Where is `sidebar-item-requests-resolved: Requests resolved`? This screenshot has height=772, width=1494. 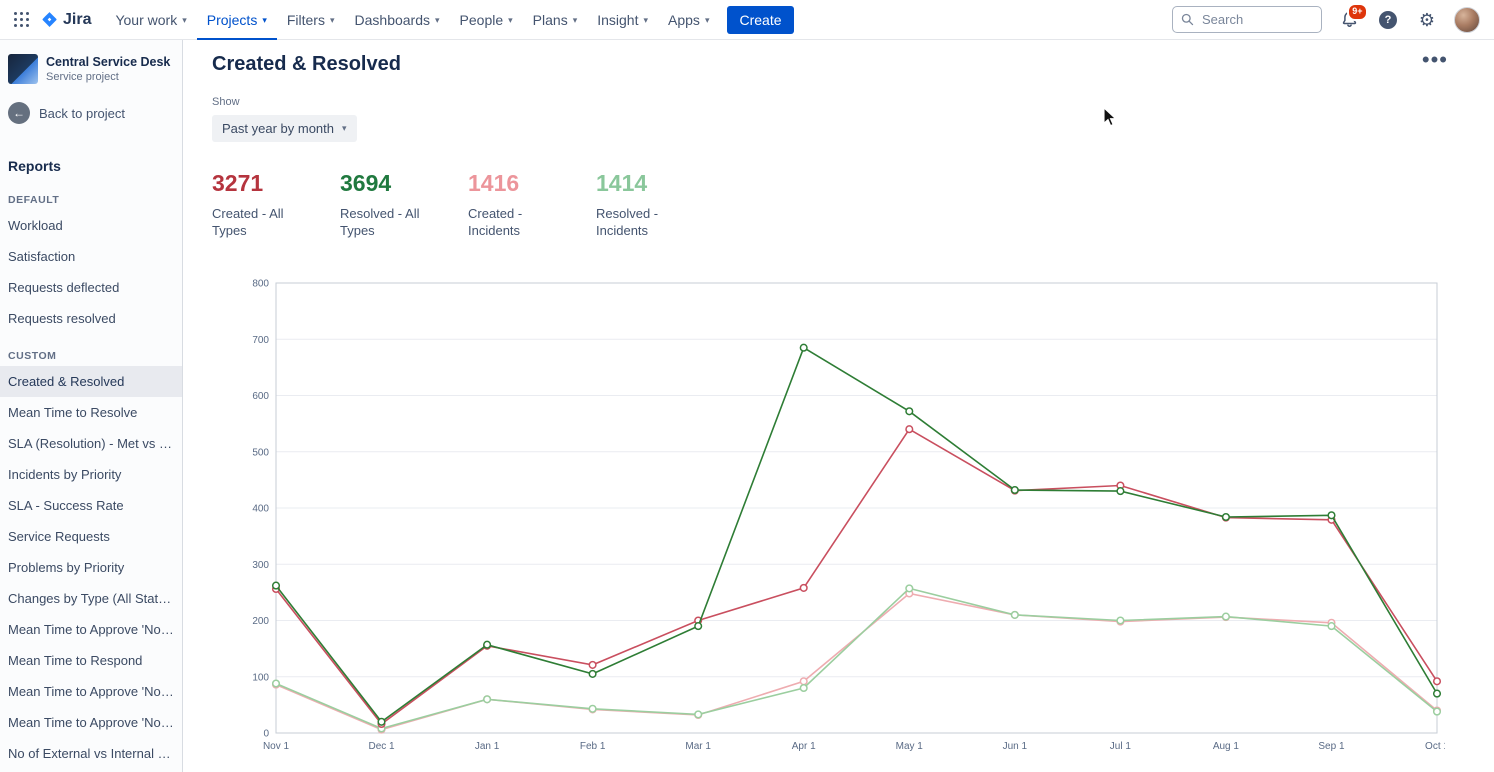
sidebar-item-requests-resolved: Requests resolved is located at coordinates (62, 318).